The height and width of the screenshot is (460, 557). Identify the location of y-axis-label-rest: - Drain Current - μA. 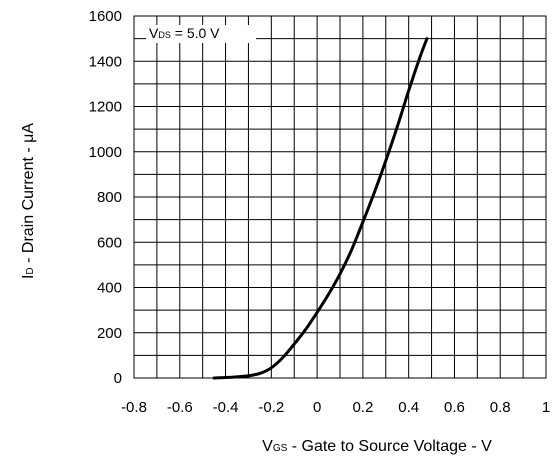
(28, 195).